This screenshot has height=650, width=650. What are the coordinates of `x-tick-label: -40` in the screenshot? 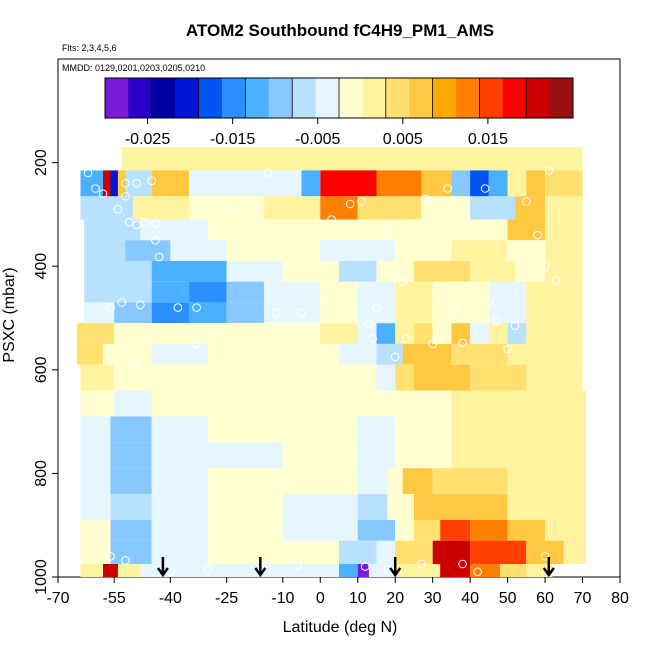 It's located at (170, 598).